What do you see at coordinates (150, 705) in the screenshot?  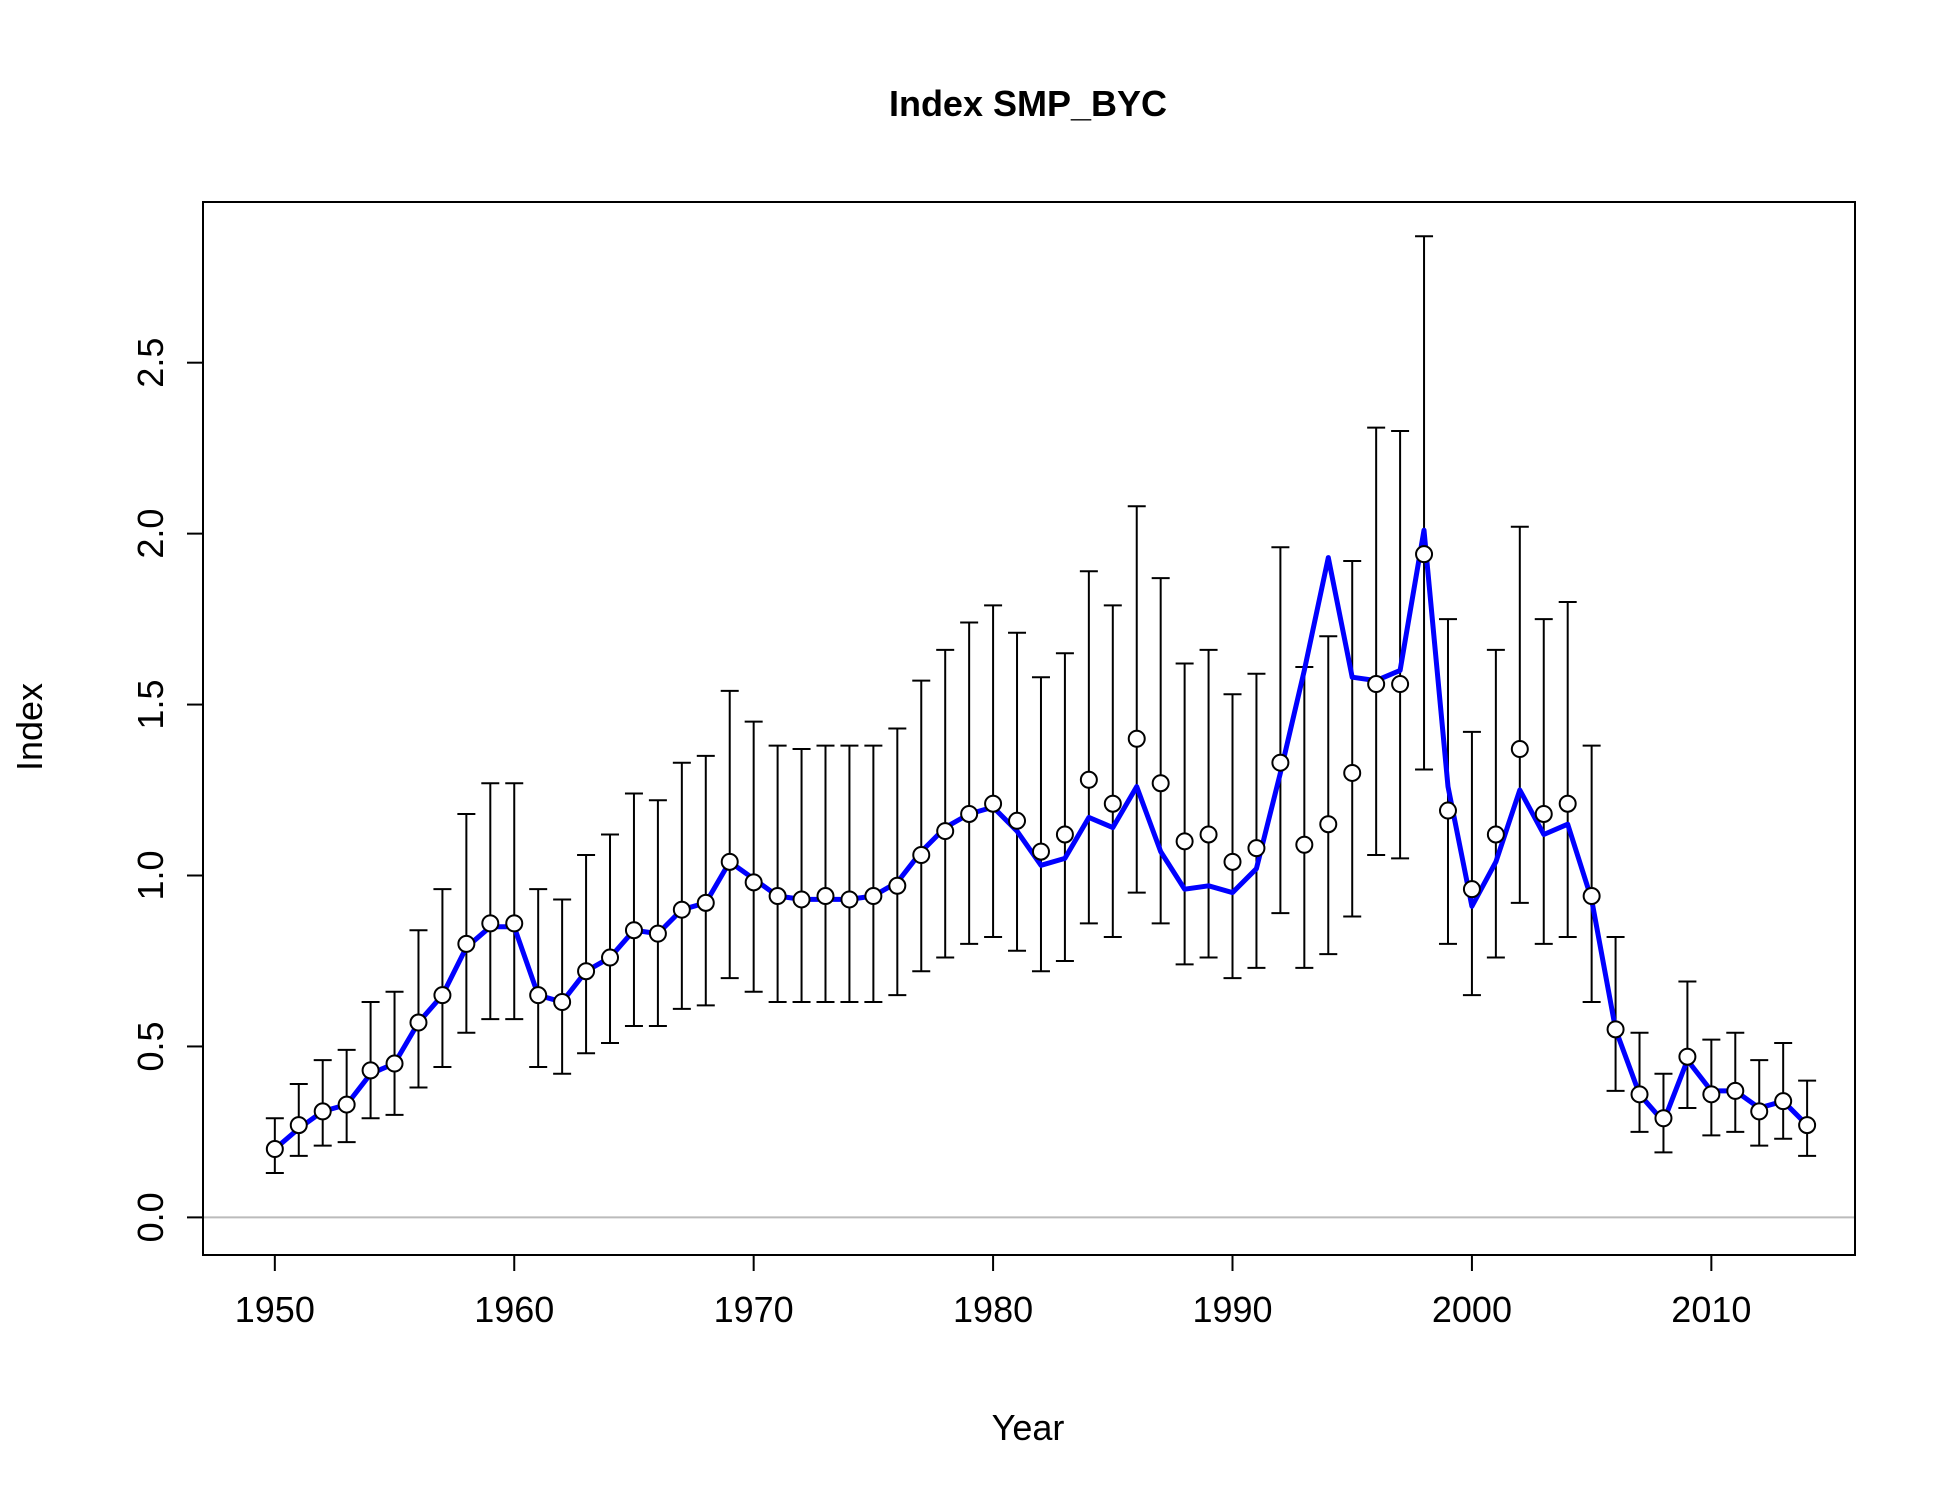 I see `y-tick-label: 1.5` at bounding box center [150, 705].